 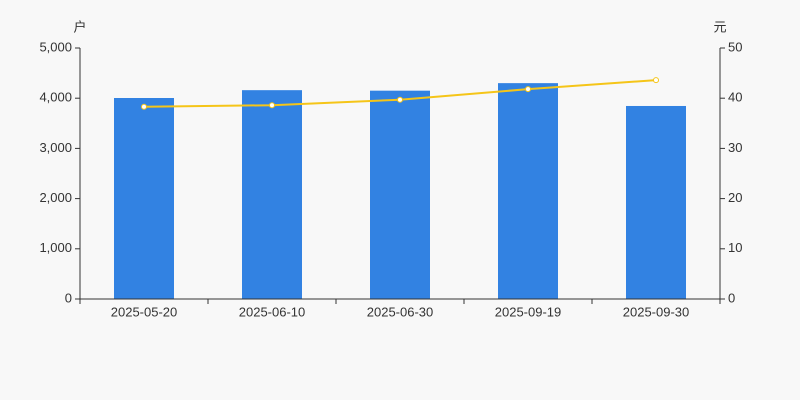 I want to click on y2-tick-label: 40, so click(x=735, y=97).